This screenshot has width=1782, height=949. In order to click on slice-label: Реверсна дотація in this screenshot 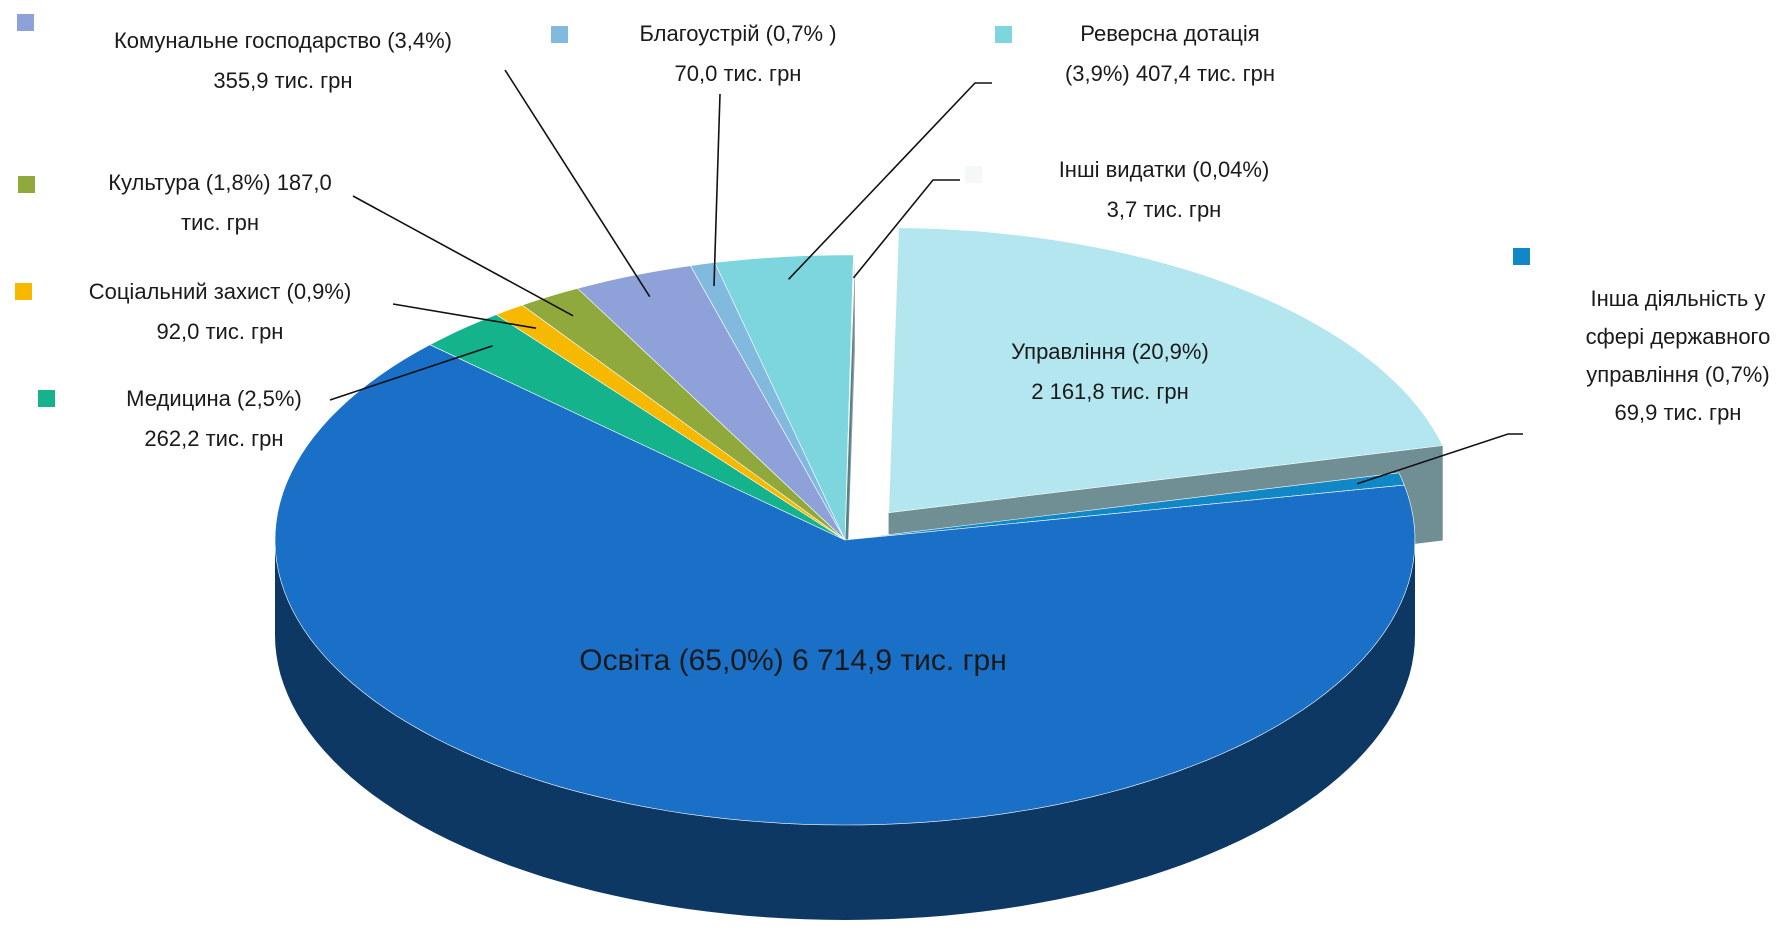, I will do `click(1169, 33)`.